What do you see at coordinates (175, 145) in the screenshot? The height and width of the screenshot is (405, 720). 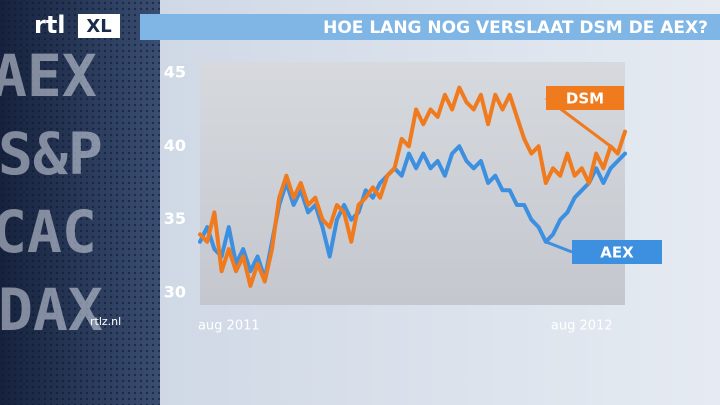 I see `y-tick-label: 40` at bounding box center [175, 145].